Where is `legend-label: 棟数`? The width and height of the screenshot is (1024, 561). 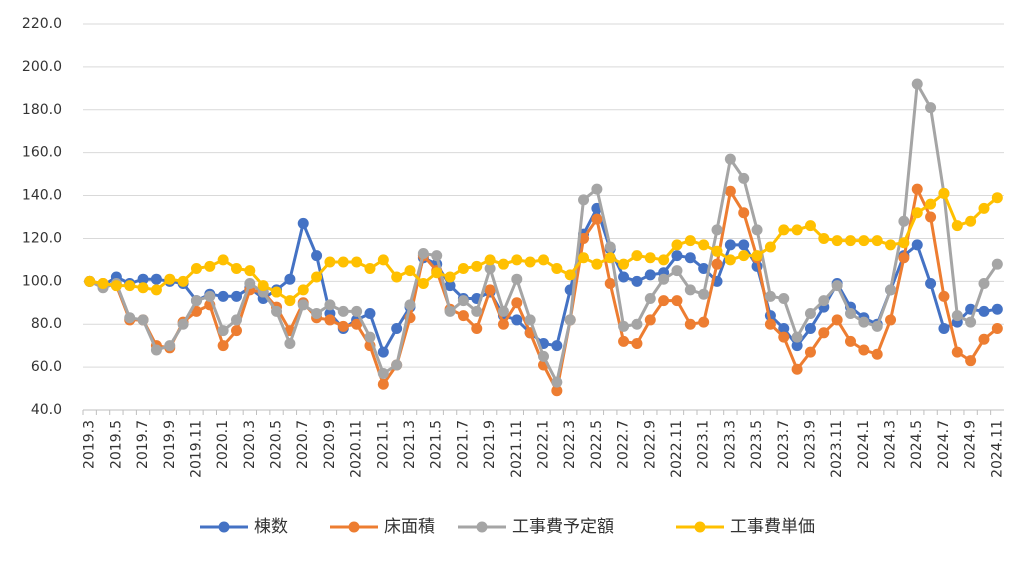
legend-label: 棟数 is located at coordinates (271, 527).